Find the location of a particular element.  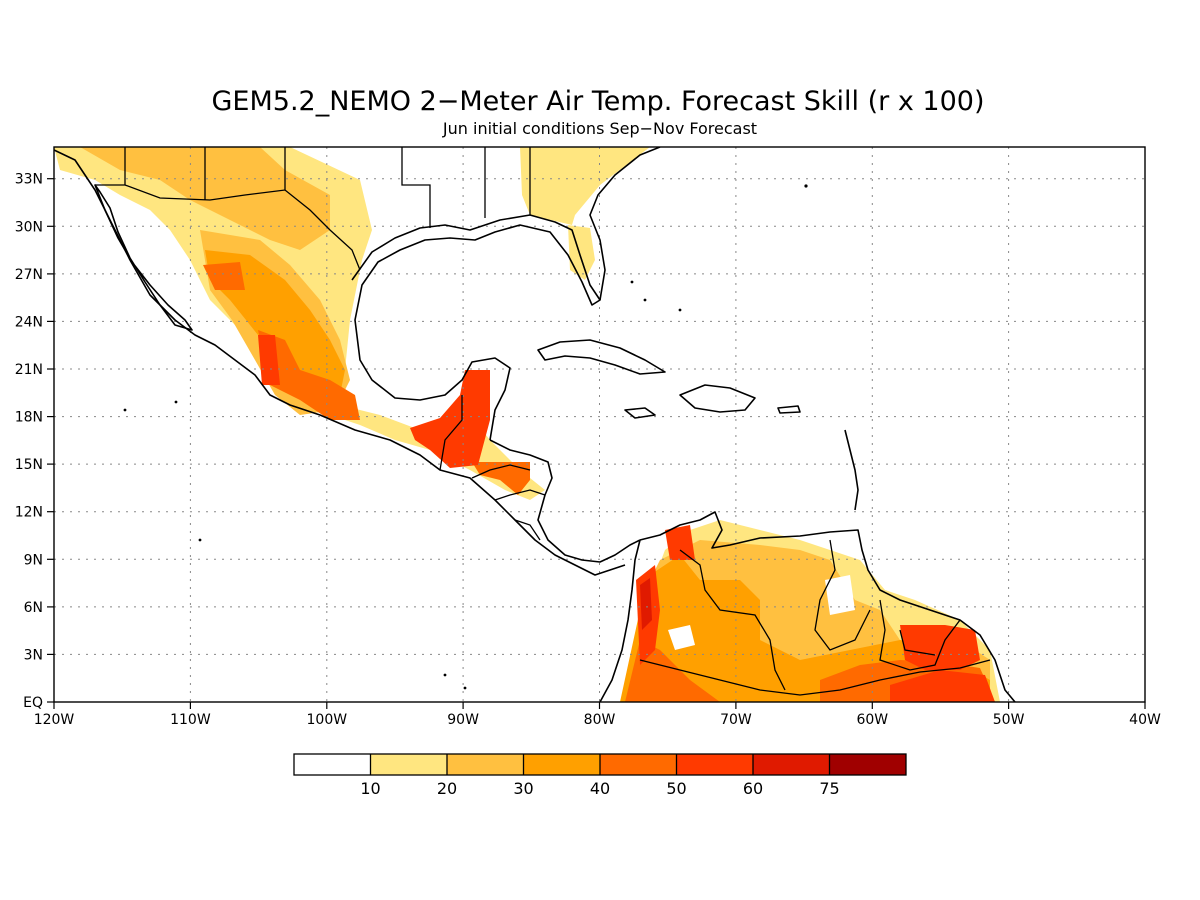

colorbar: 10 20 30 40 50 60 75 is located at coordinates (600, 775).